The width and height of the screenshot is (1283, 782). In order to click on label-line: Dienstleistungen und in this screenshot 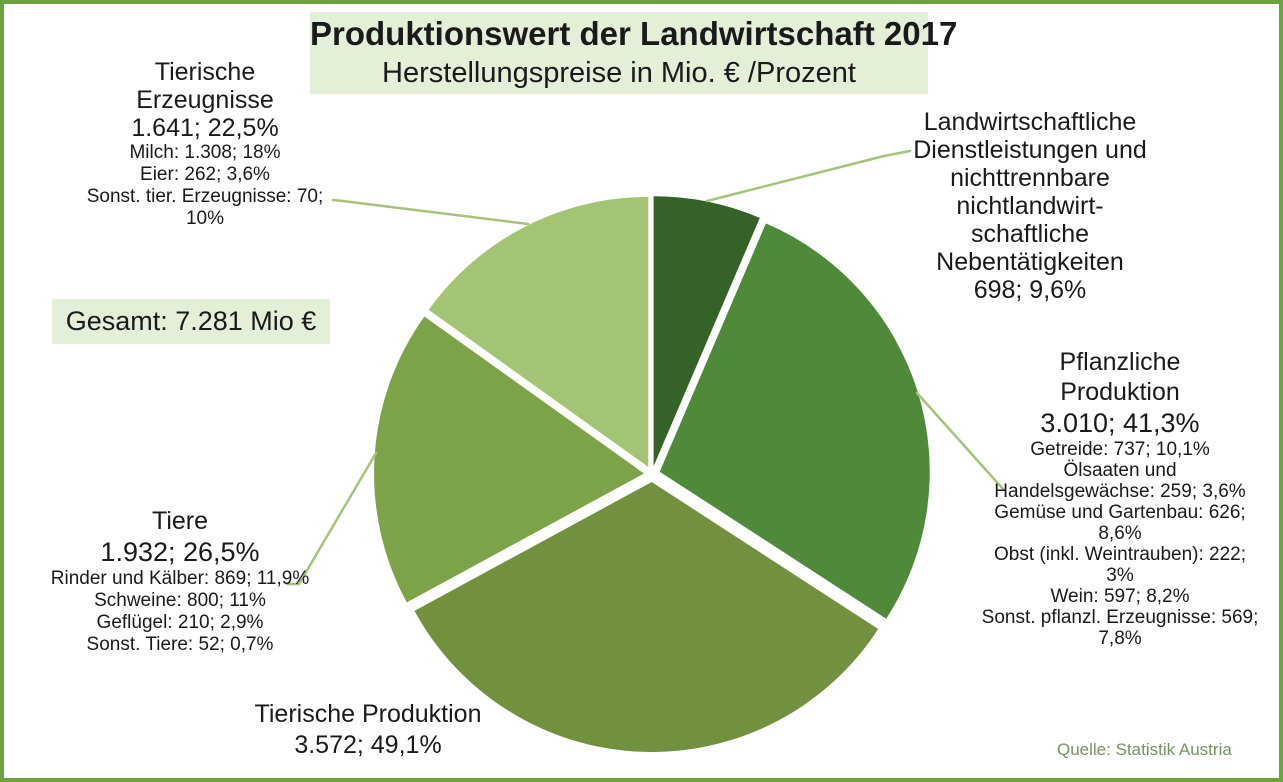, I will do `click(1030, 150)`.